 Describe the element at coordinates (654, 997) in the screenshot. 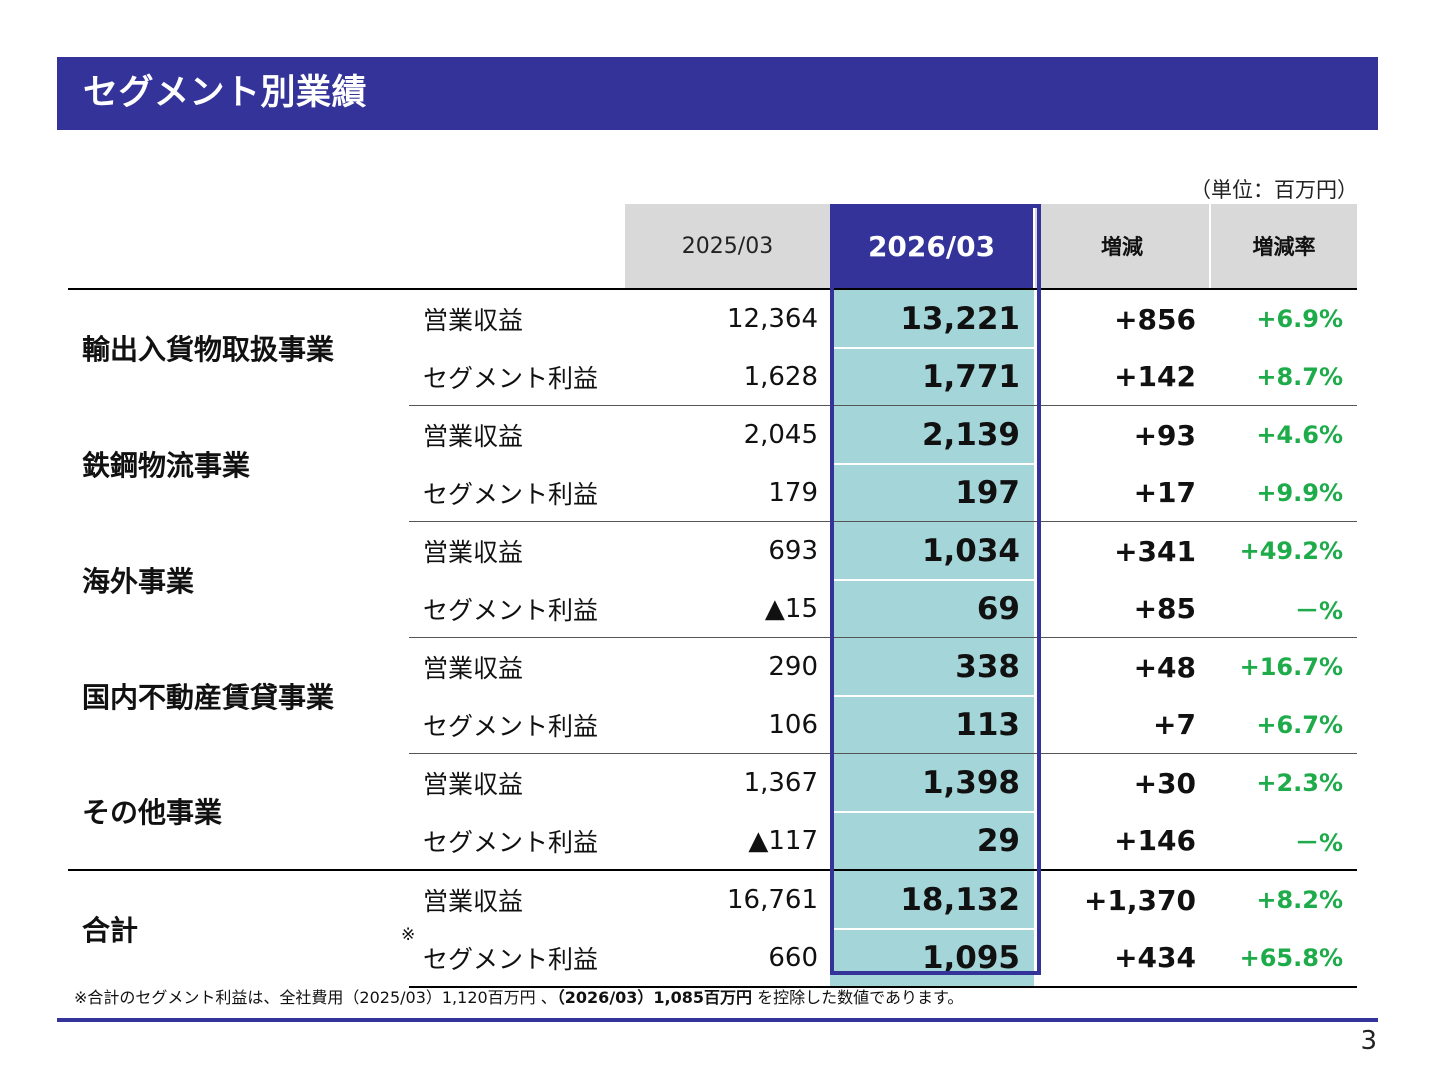

I see `footnote-text-bold: （2026/03）1,085百万円` at that location.